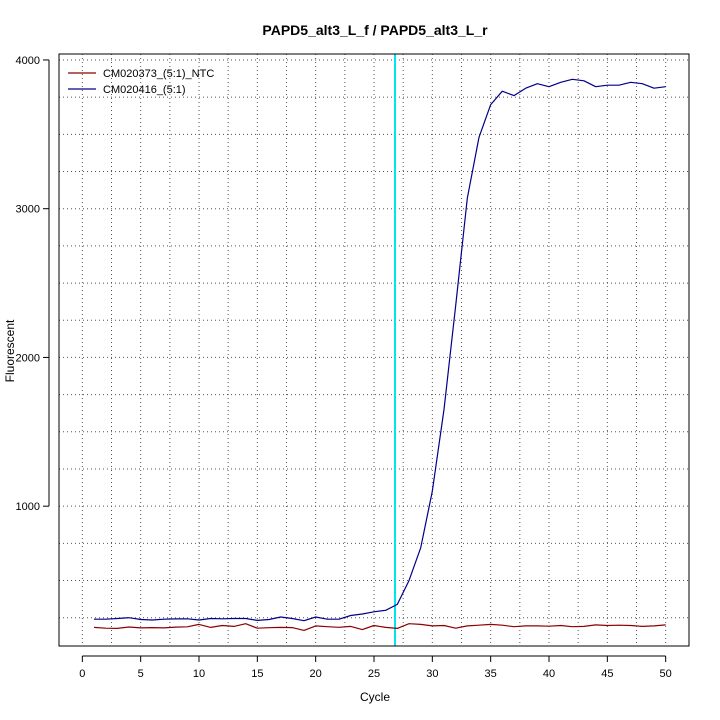 Image resolution: width=720 pixels, height=720 pixels. Describe the element at coordinates (316, 674) in the screenshot. I see `x-tick-label: 20` at that location.